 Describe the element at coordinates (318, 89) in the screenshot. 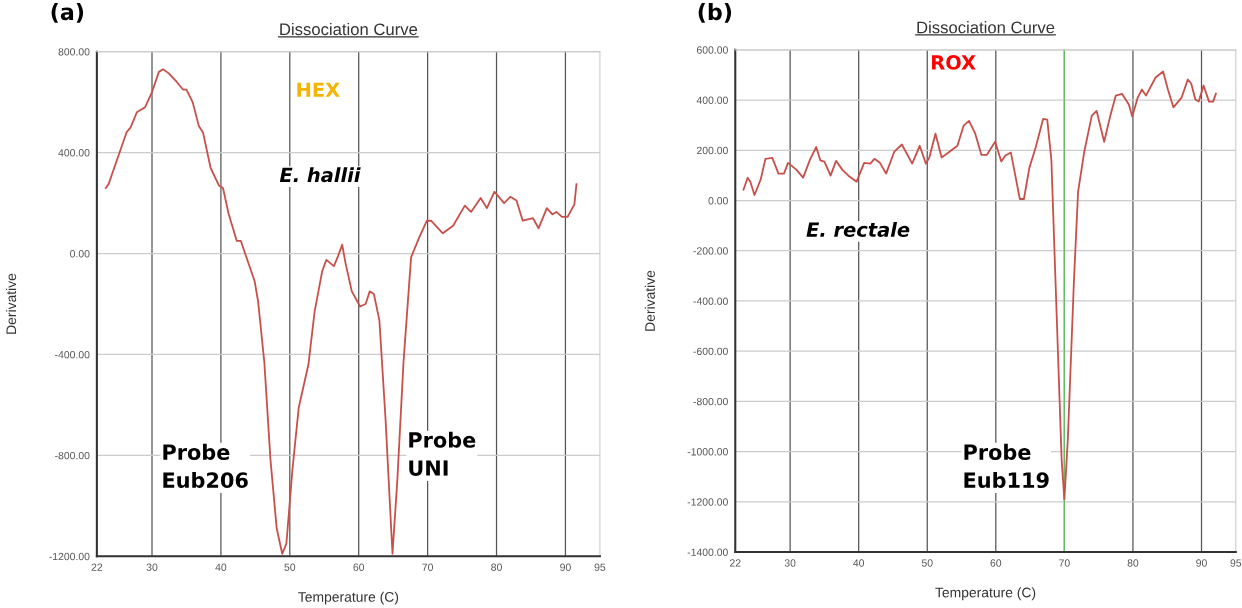

I see `annotation: HEX` at that location.